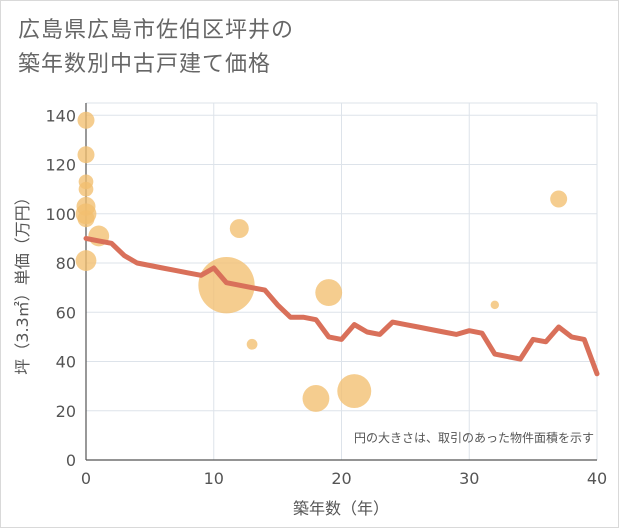 The height and width of the screenshot is (530, 621). Describe the element at coordinates (60, 115) in the screenshot. I see `y-tick-label-140: 140` at that location.